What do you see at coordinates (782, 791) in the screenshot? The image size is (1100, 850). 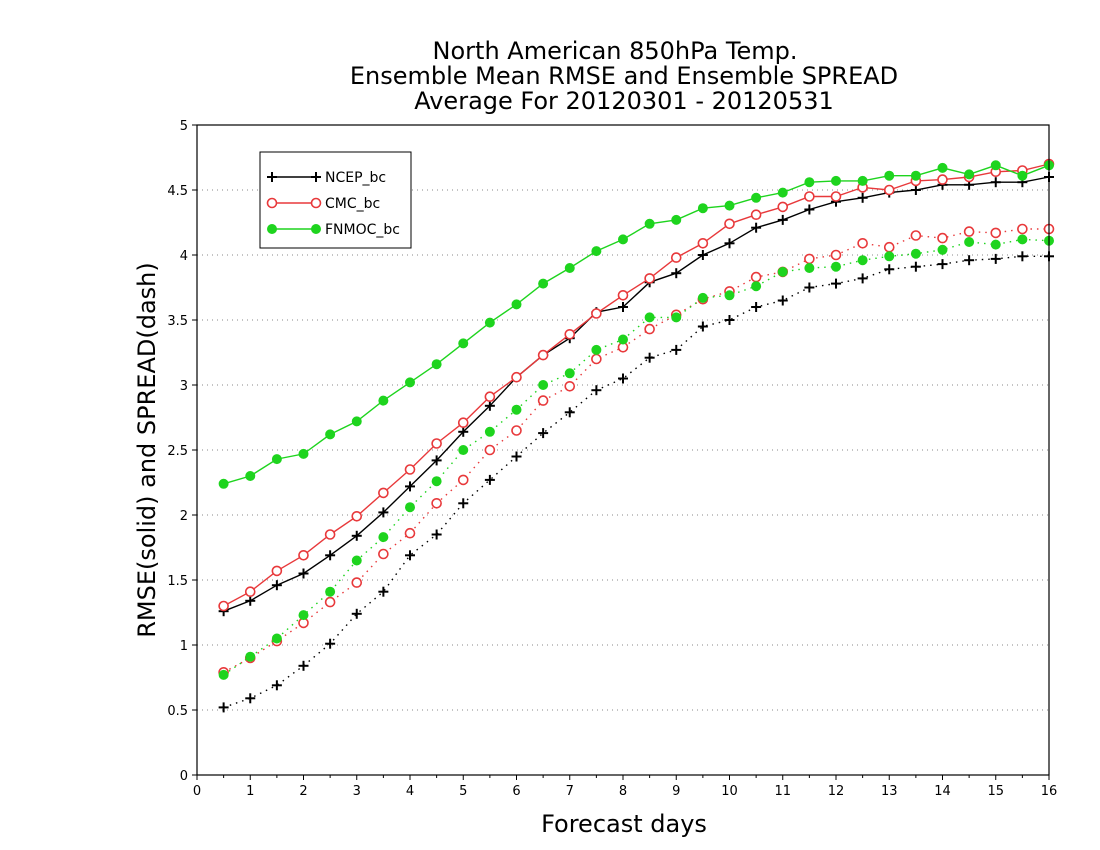 I see `x-tick-label: 11` at bounding box center [782, 791].